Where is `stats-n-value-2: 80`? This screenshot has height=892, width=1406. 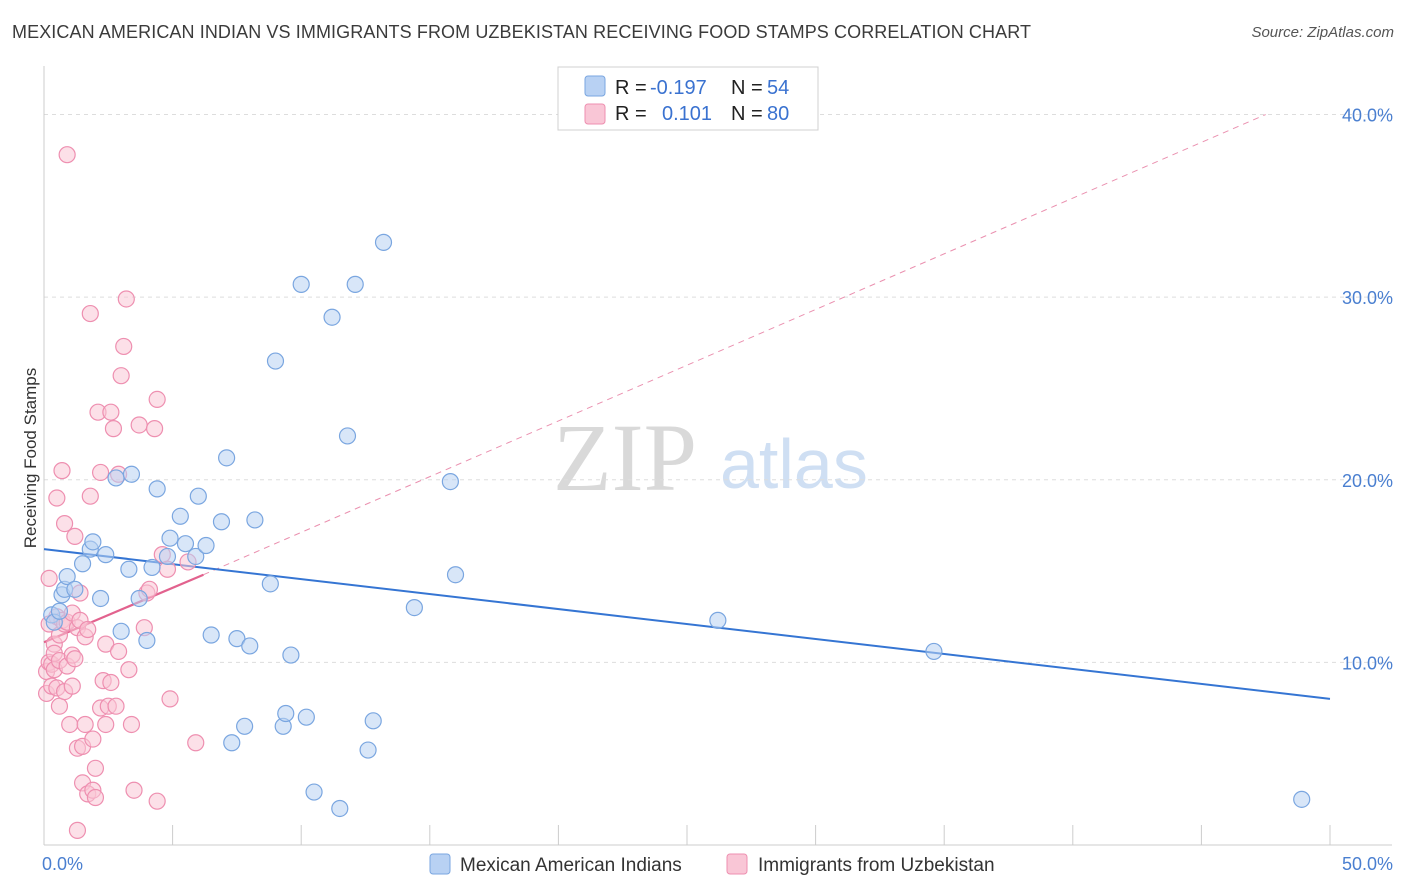
stats-n-value-2: 80 is located at coordinates (778, 114).